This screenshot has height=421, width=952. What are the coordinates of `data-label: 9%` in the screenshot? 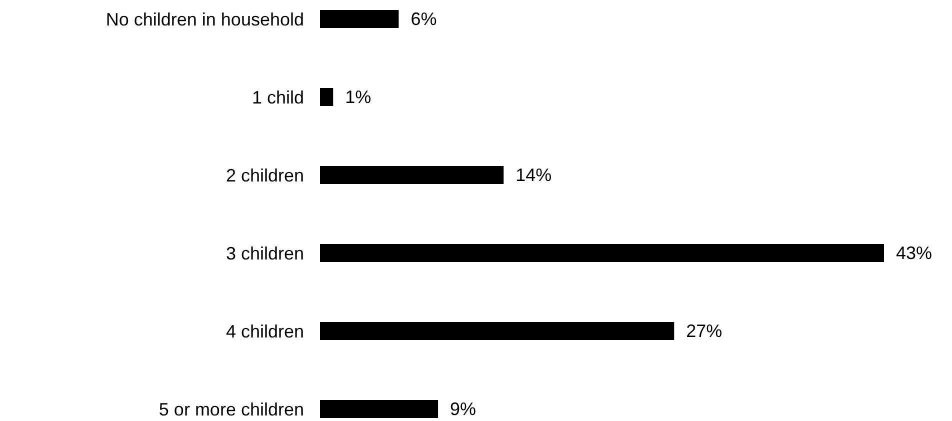 It's located at (463, 409).